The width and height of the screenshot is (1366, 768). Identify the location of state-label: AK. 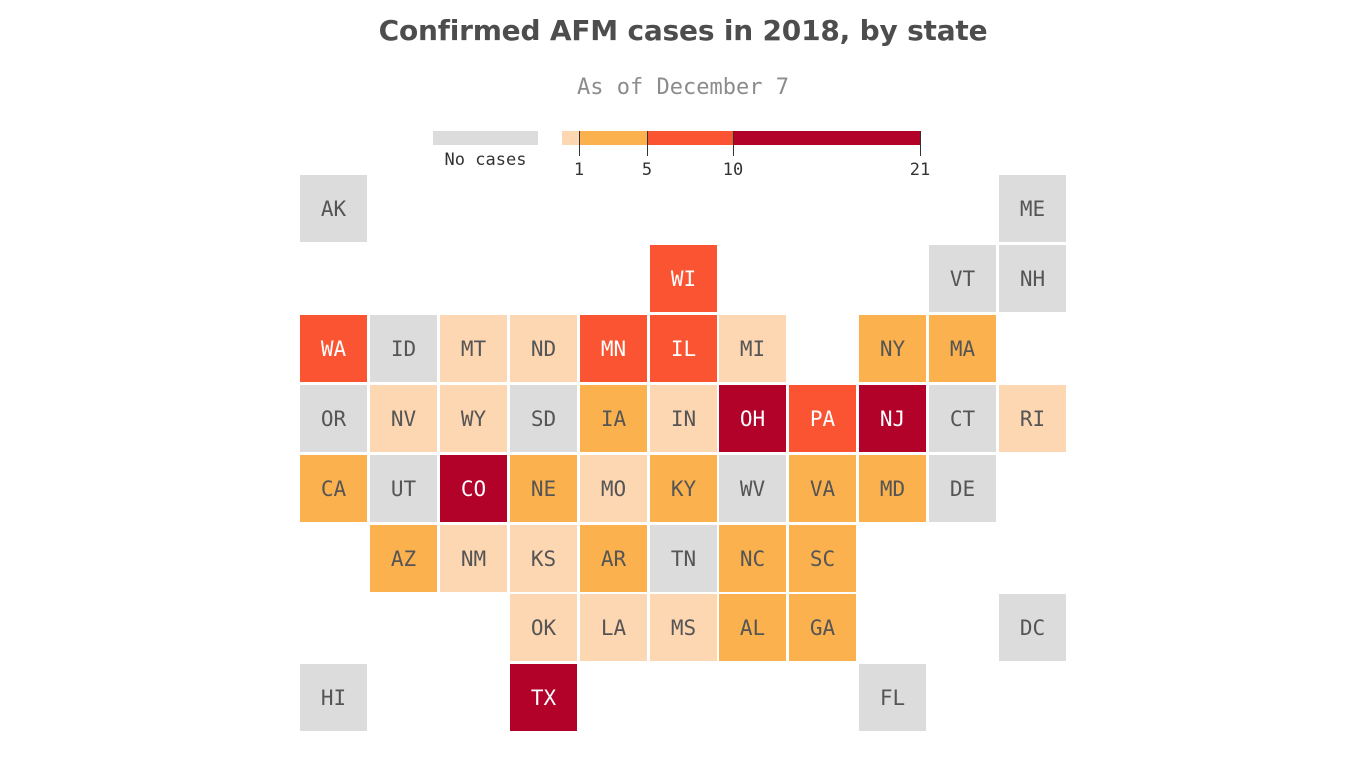
(333, 208).